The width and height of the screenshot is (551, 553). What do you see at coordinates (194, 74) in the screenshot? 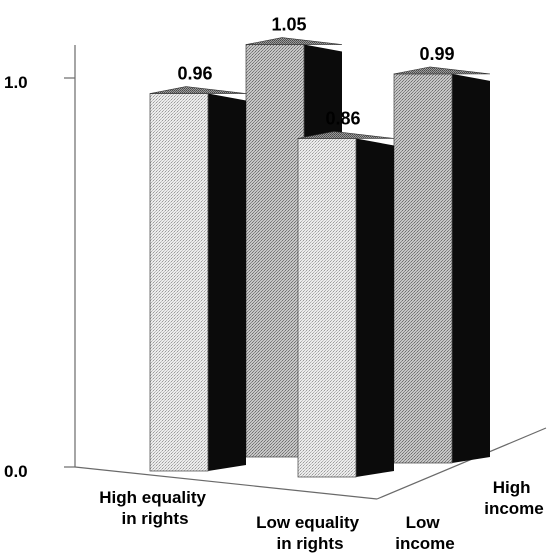
I see `value-label-0-low-income: 0.96` at bounding box center [194, 74].